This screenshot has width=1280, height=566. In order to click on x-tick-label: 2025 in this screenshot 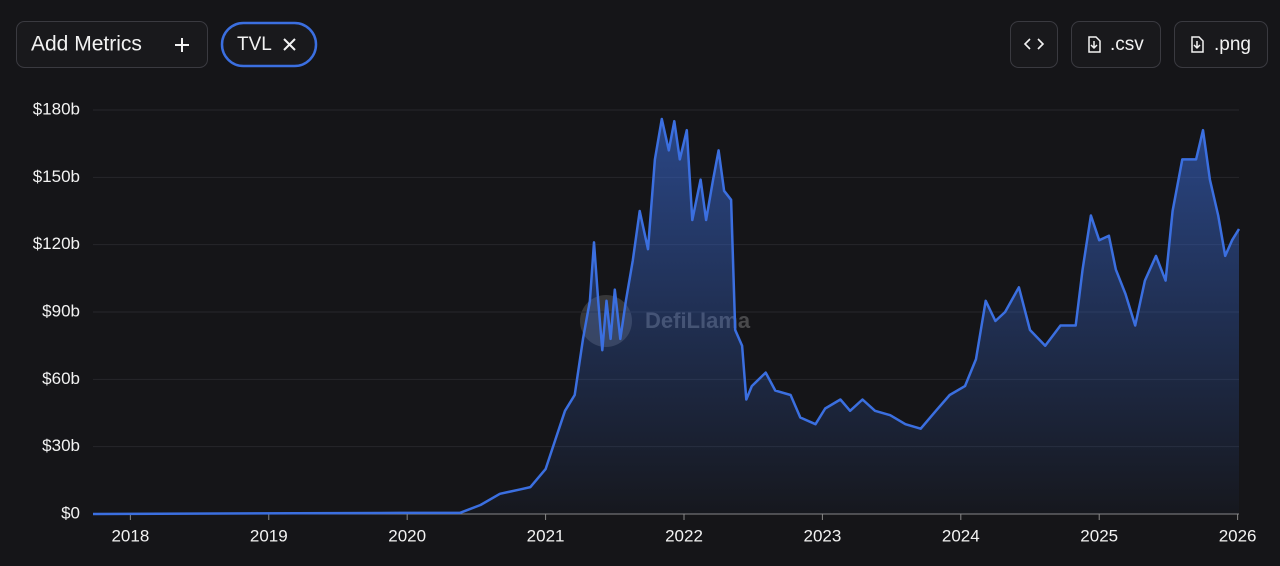, I will do `click(1099, 535)`.